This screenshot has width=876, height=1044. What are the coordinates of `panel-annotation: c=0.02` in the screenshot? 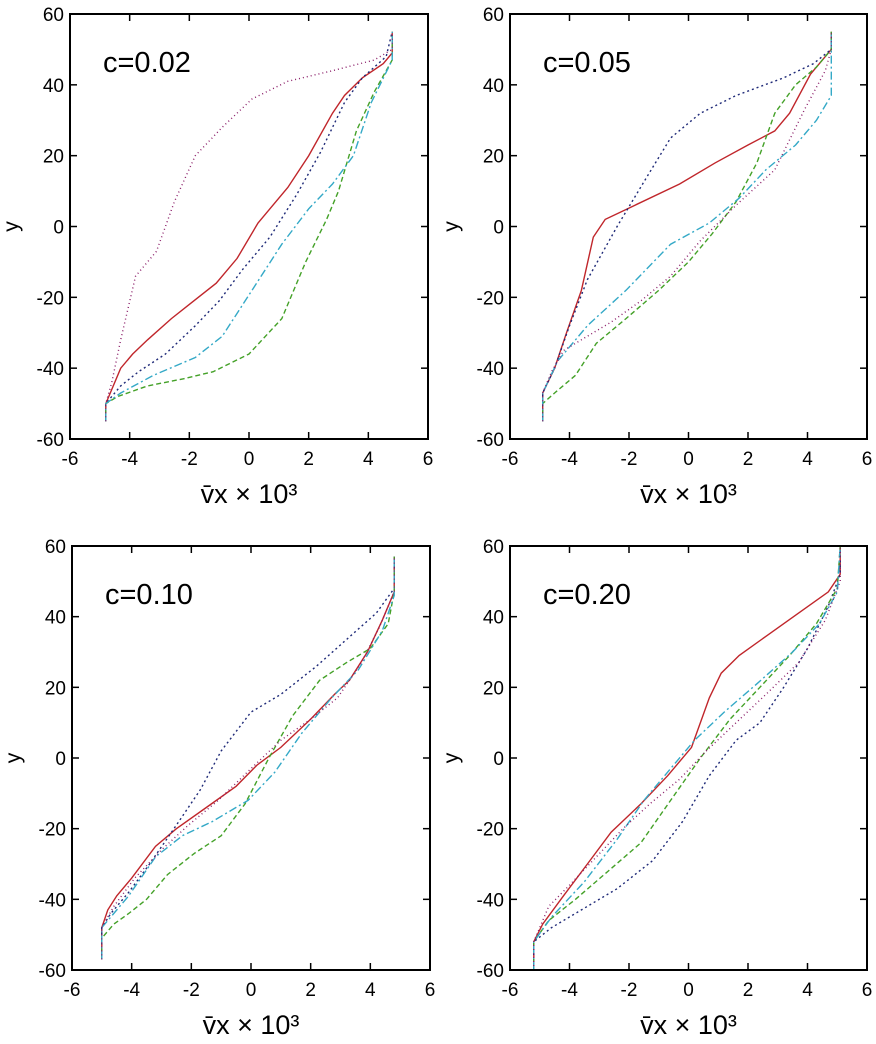 It's located at (147, 63).